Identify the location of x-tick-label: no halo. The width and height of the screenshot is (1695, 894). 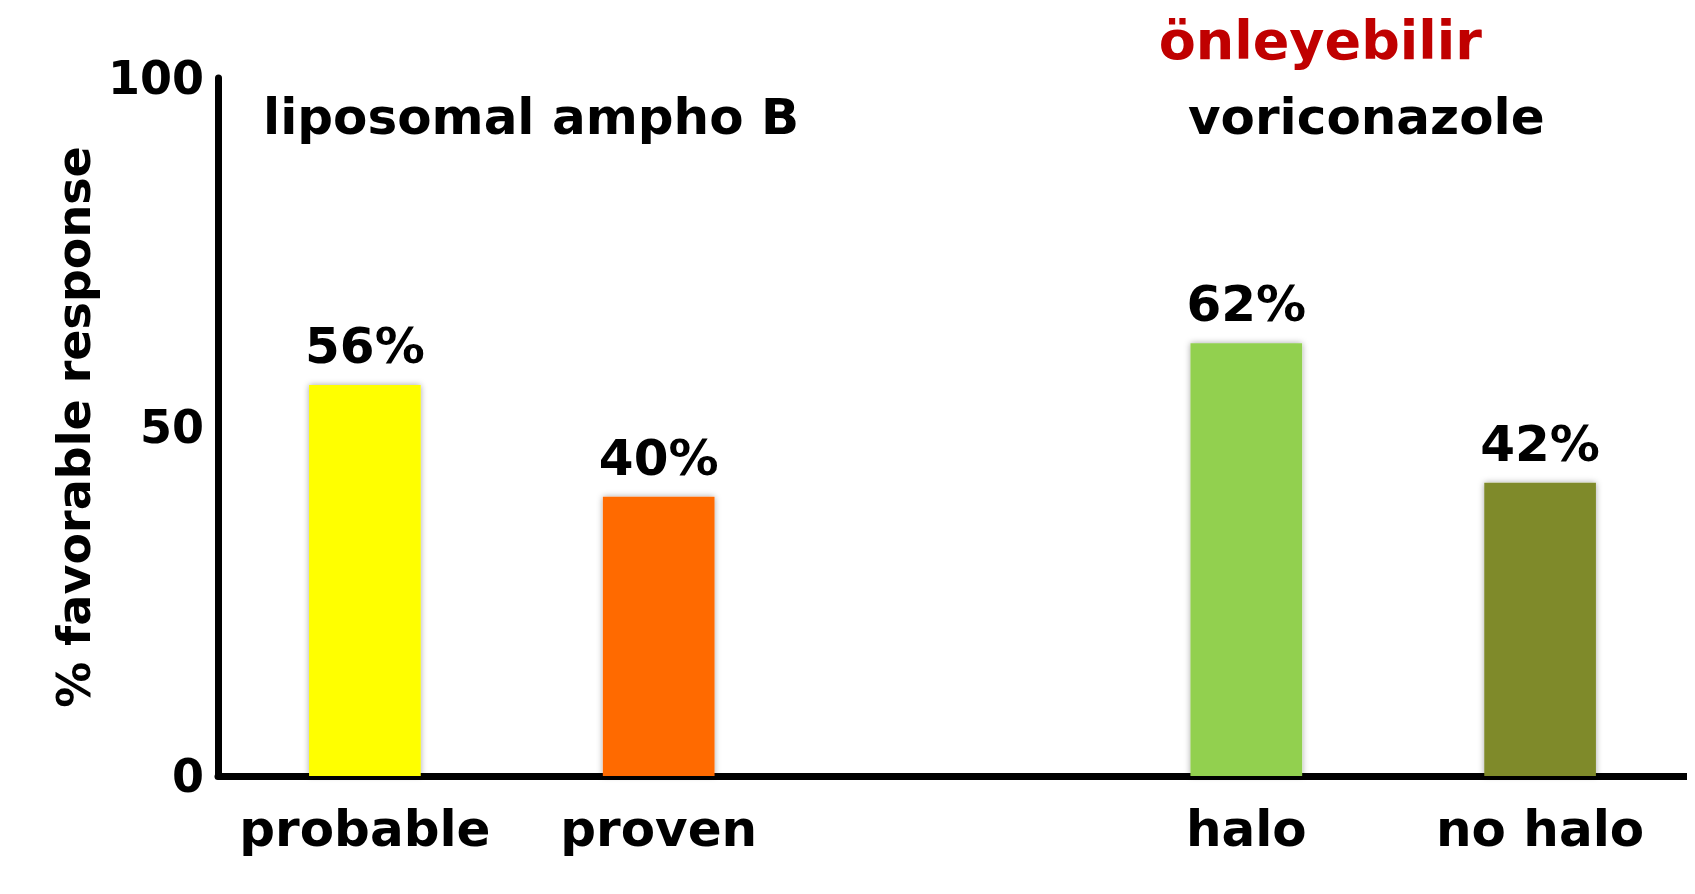
(1540, 829).